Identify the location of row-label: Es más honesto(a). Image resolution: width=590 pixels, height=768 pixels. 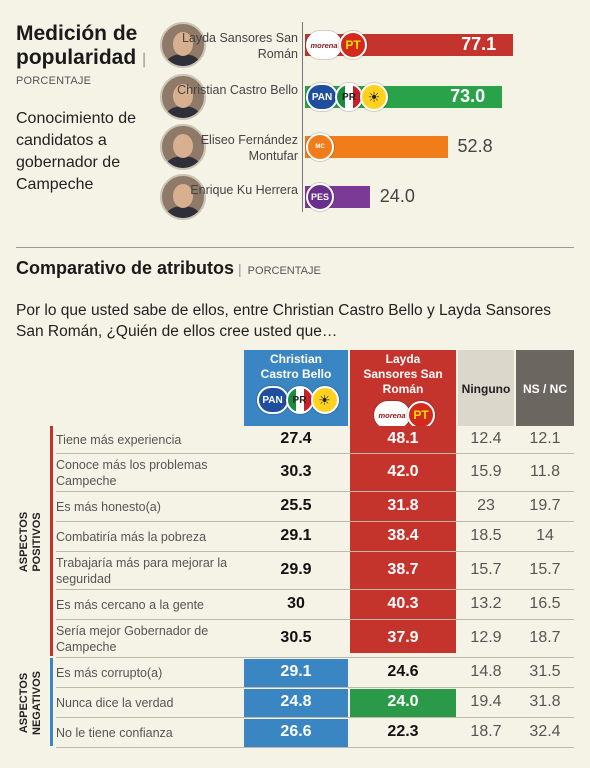
(108, 507).